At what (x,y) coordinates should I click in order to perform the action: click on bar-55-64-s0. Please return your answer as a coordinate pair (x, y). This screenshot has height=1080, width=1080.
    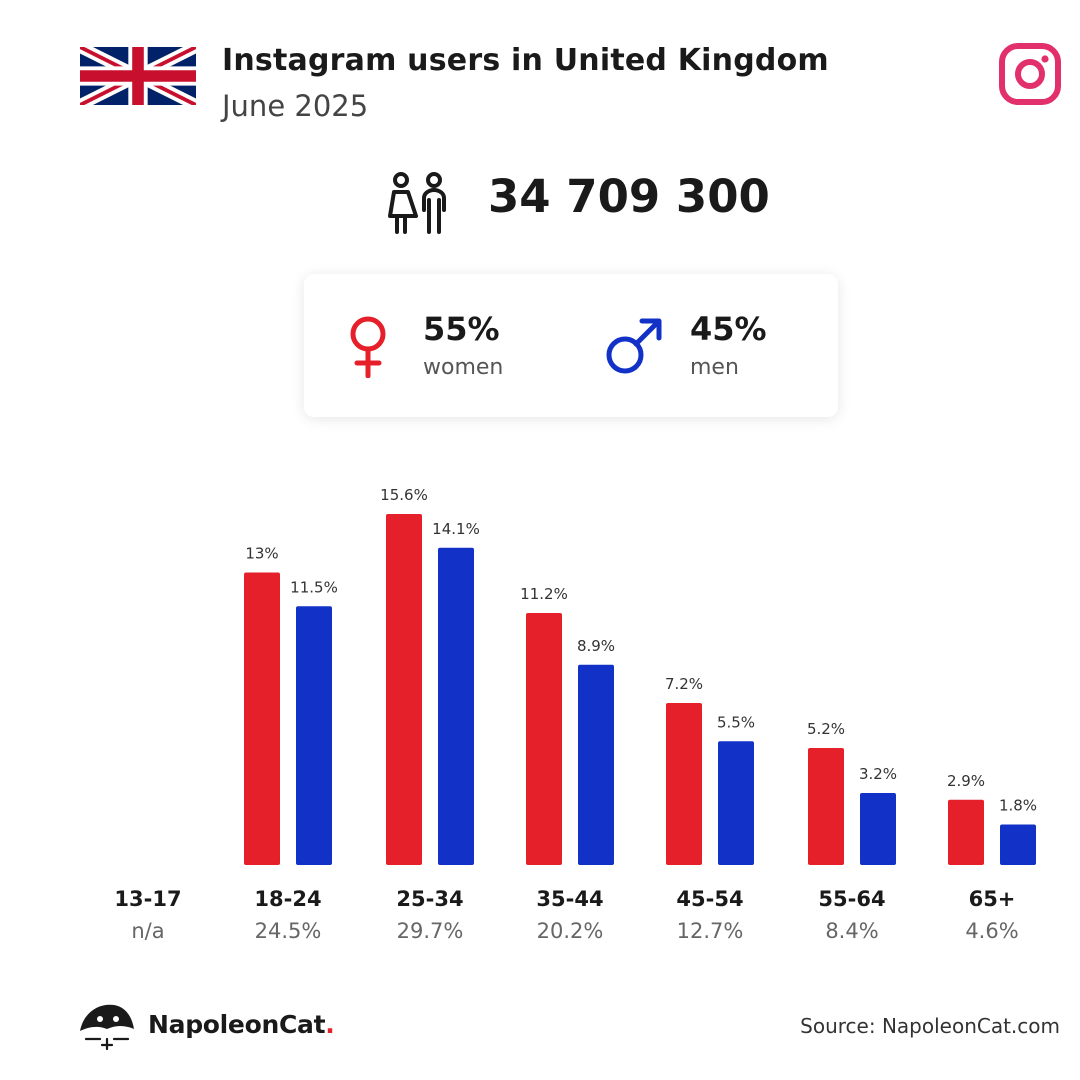
    Looking at the image, I should click on (826, 806).